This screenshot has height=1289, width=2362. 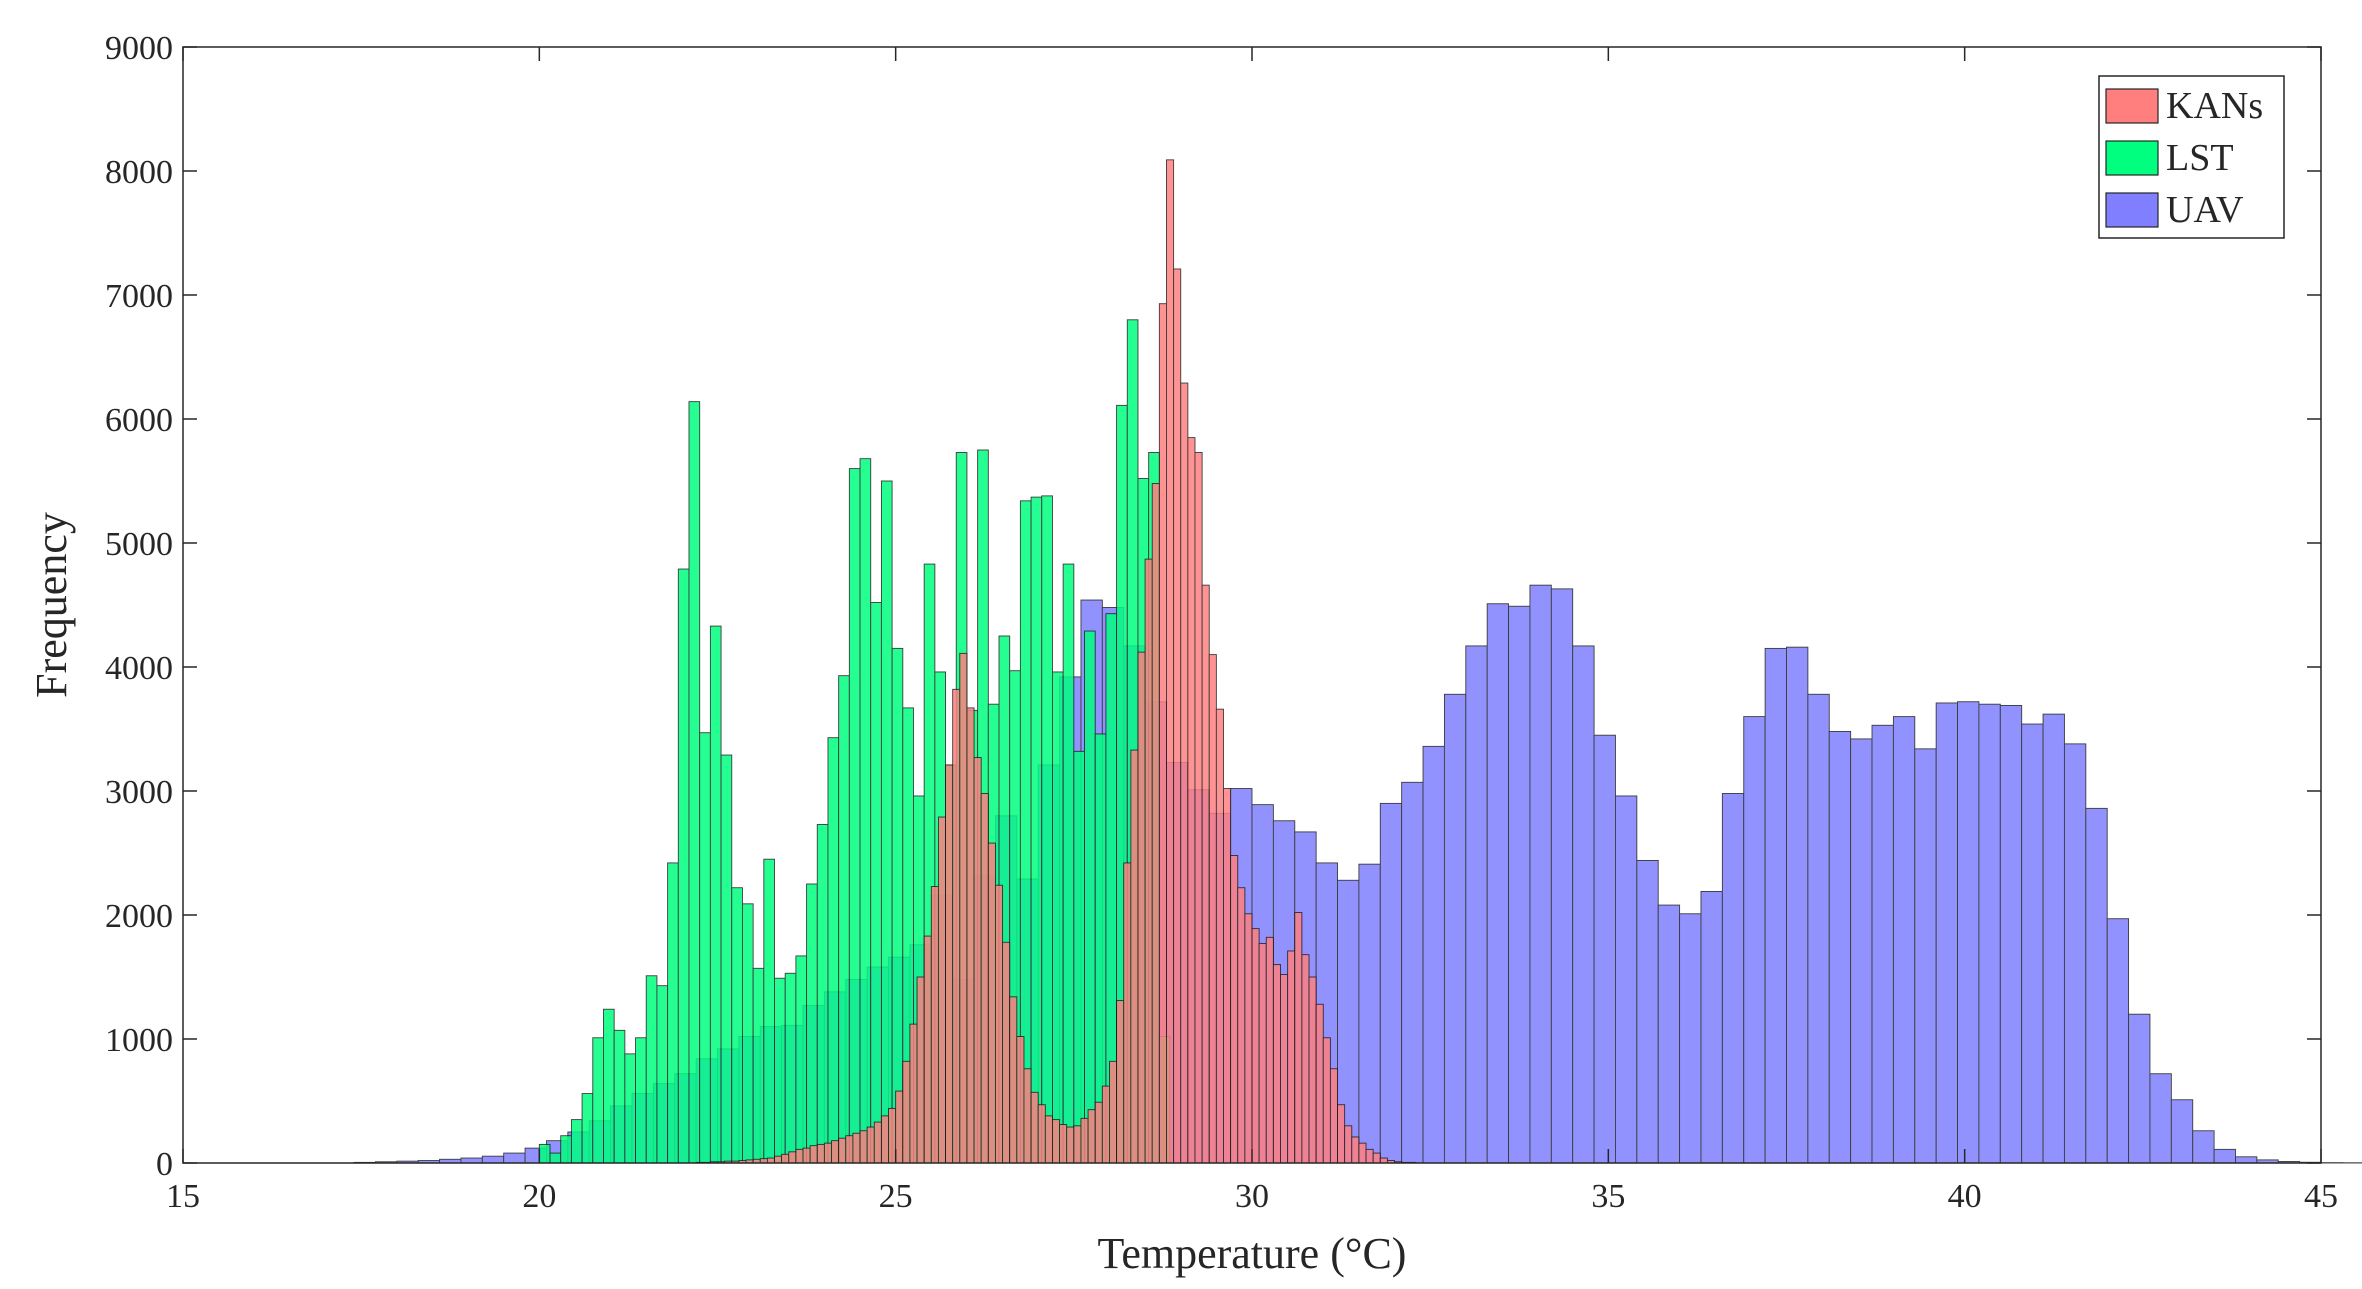 What do you see at coordinates (139, 296) in the screenshot?
I see `y-tick-label: 7000` at bounding box center [139, 296].